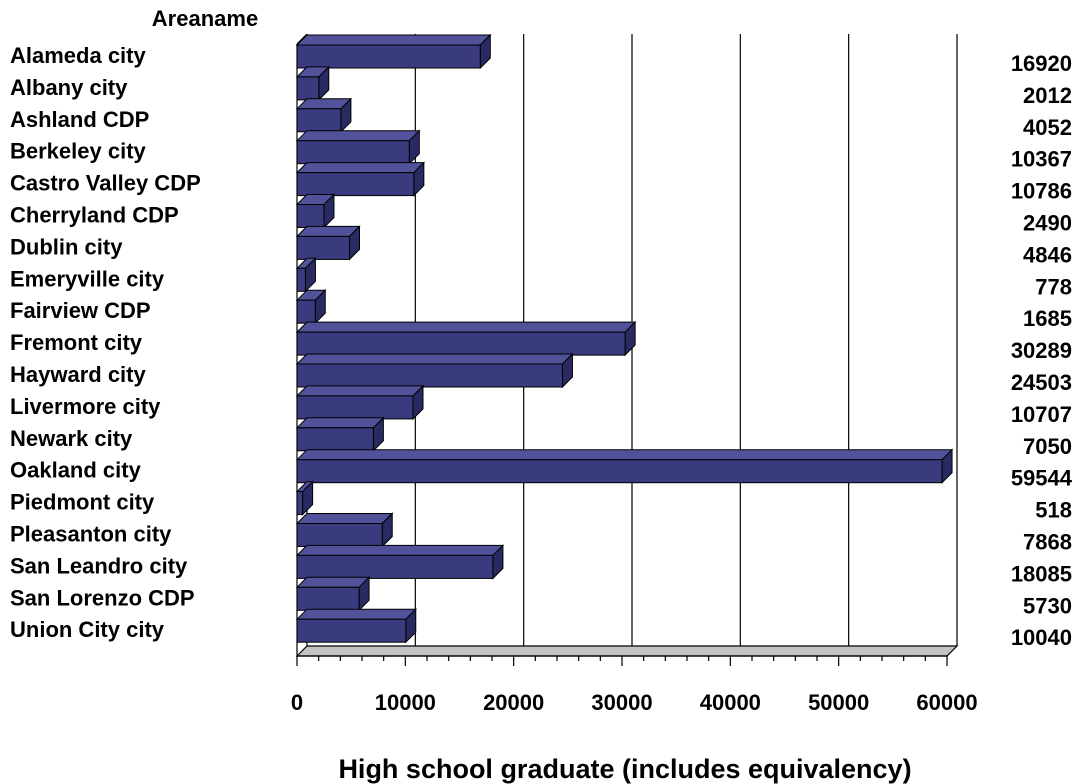 The height and width of the screenshot is (784, 1077). What do you see at coordinates (1041, 159) in the screenshot?
I see `value-label: 10367` at bounding box center [1041, 159].